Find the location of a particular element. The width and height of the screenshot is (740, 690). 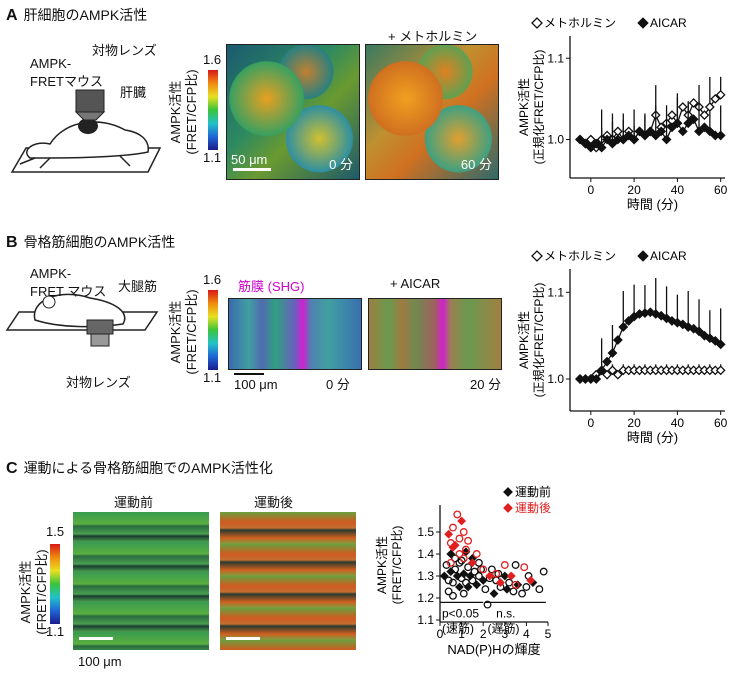

legend-pre-marker is located at coordinates (508, 492).